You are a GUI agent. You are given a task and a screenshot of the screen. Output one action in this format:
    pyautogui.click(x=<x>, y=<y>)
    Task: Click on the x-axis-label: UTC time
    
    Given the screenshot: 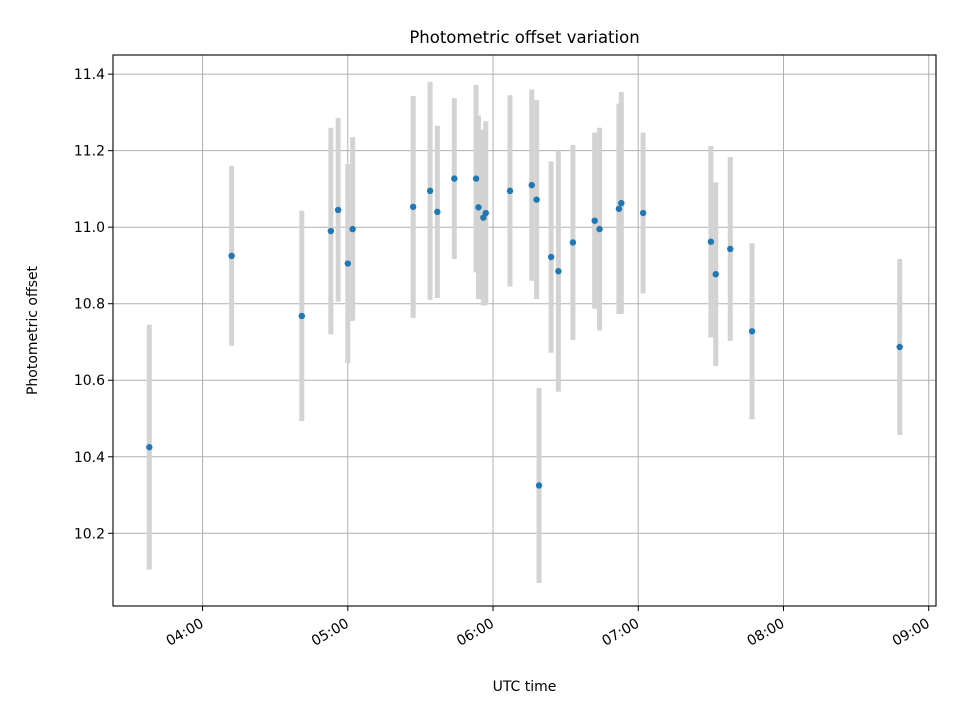 What is the action you would take?
    pyautogui.click(x=525, y=687)
    